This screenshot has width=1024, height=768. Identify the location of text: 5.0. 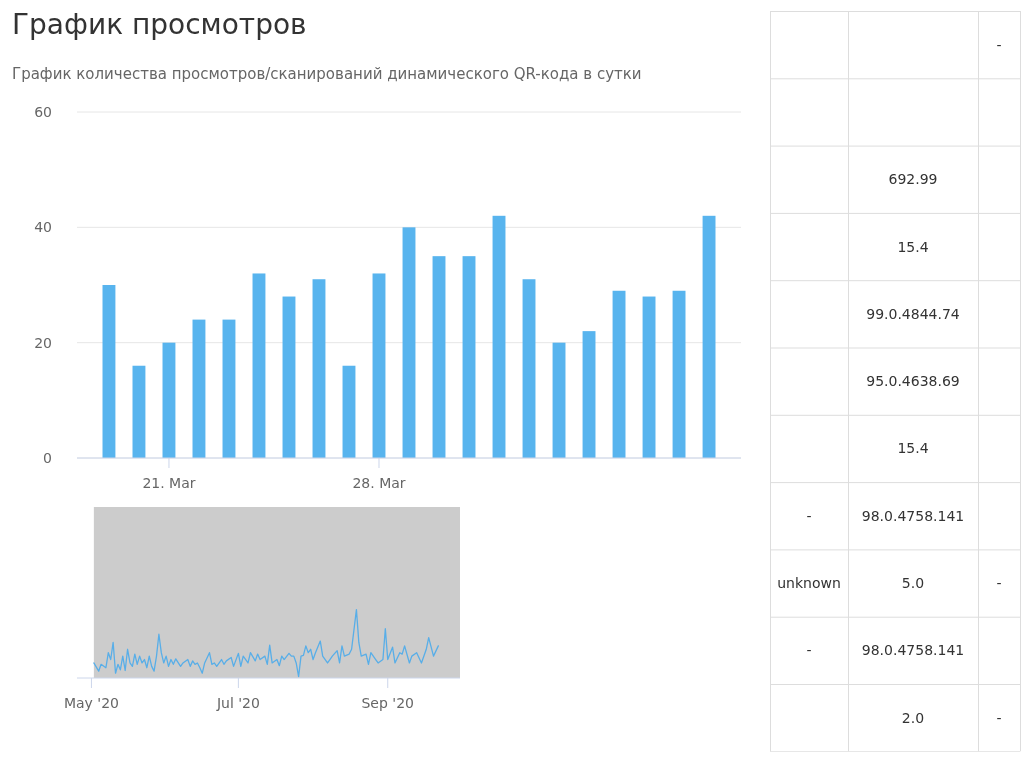
(913, 583).